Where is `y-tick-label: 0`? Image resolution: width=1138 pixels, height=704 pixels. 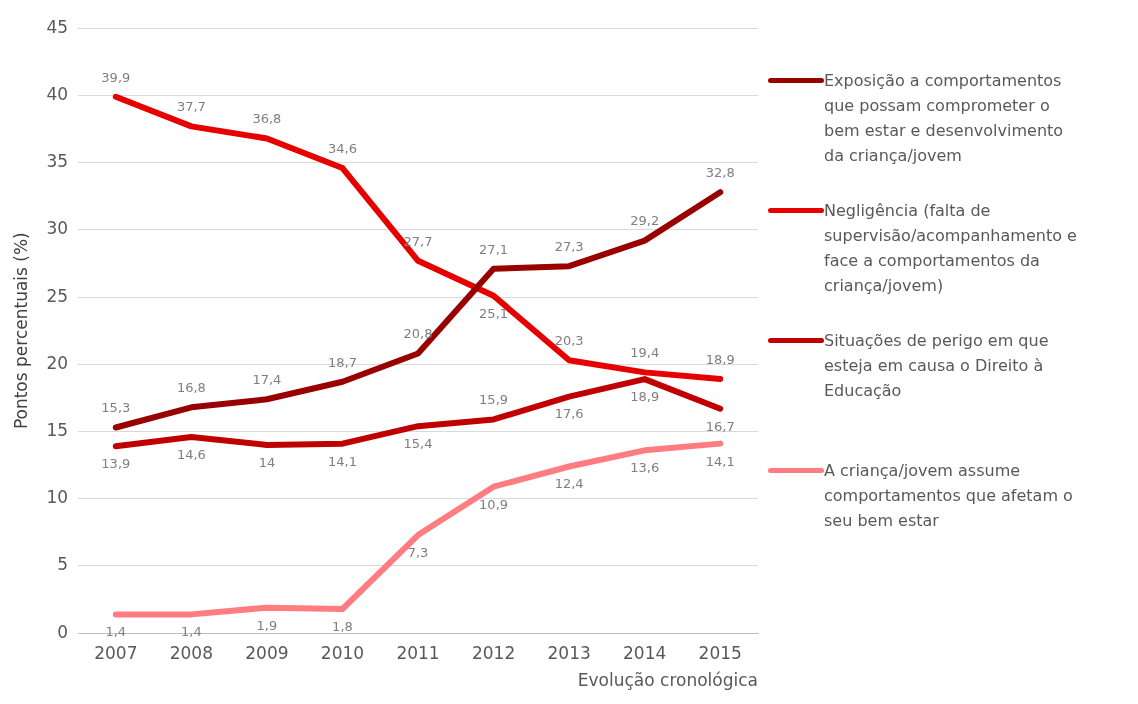 y-tick-label: 0 is located at coordinates (63, 631).